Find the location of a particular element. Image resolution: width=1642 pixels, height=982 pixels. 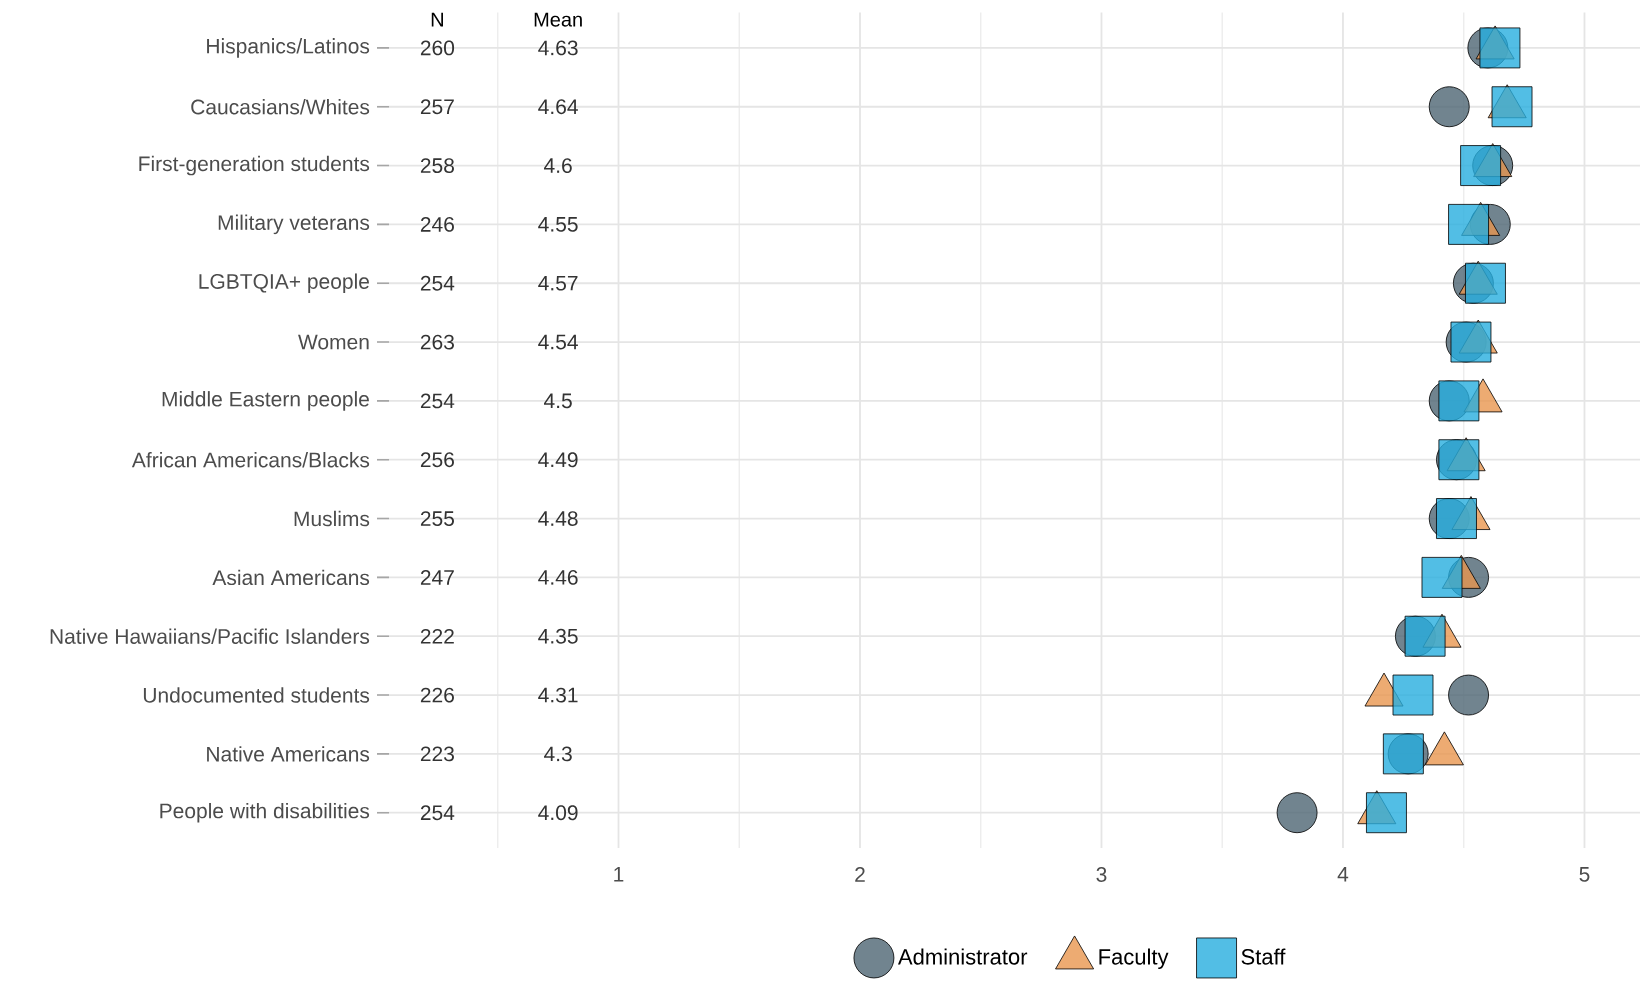

y-tick-label: Undocumented students is located at coordinates (256, 695).